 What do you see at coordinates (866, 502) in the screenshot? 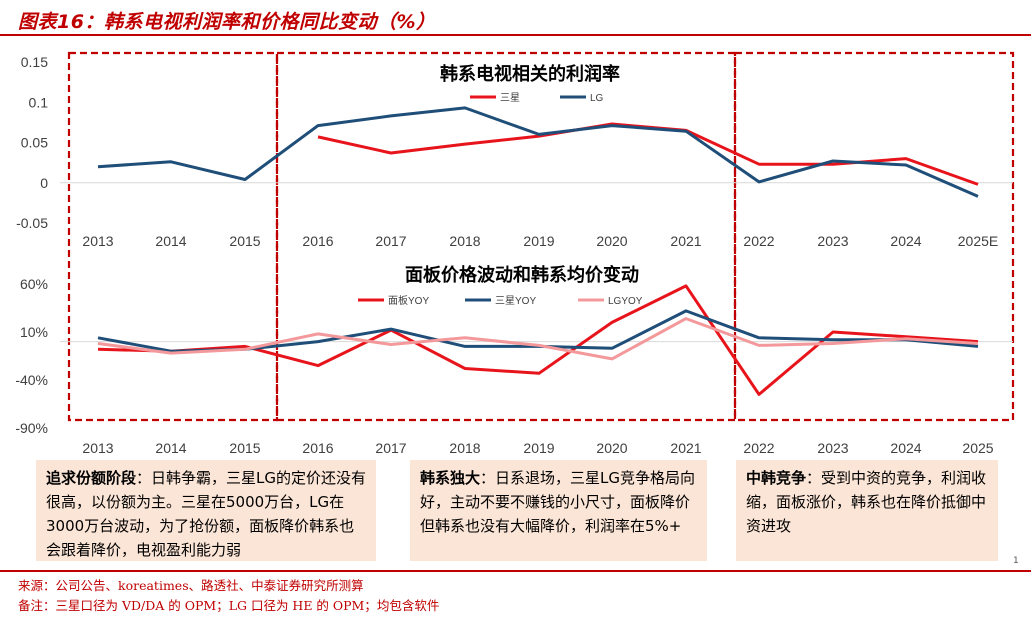
I see `note-text: ：受到中资的竞争，利润收缩，面板涨价，韩系也在降价抵御中资进攻` at bounding box center [866, 502].